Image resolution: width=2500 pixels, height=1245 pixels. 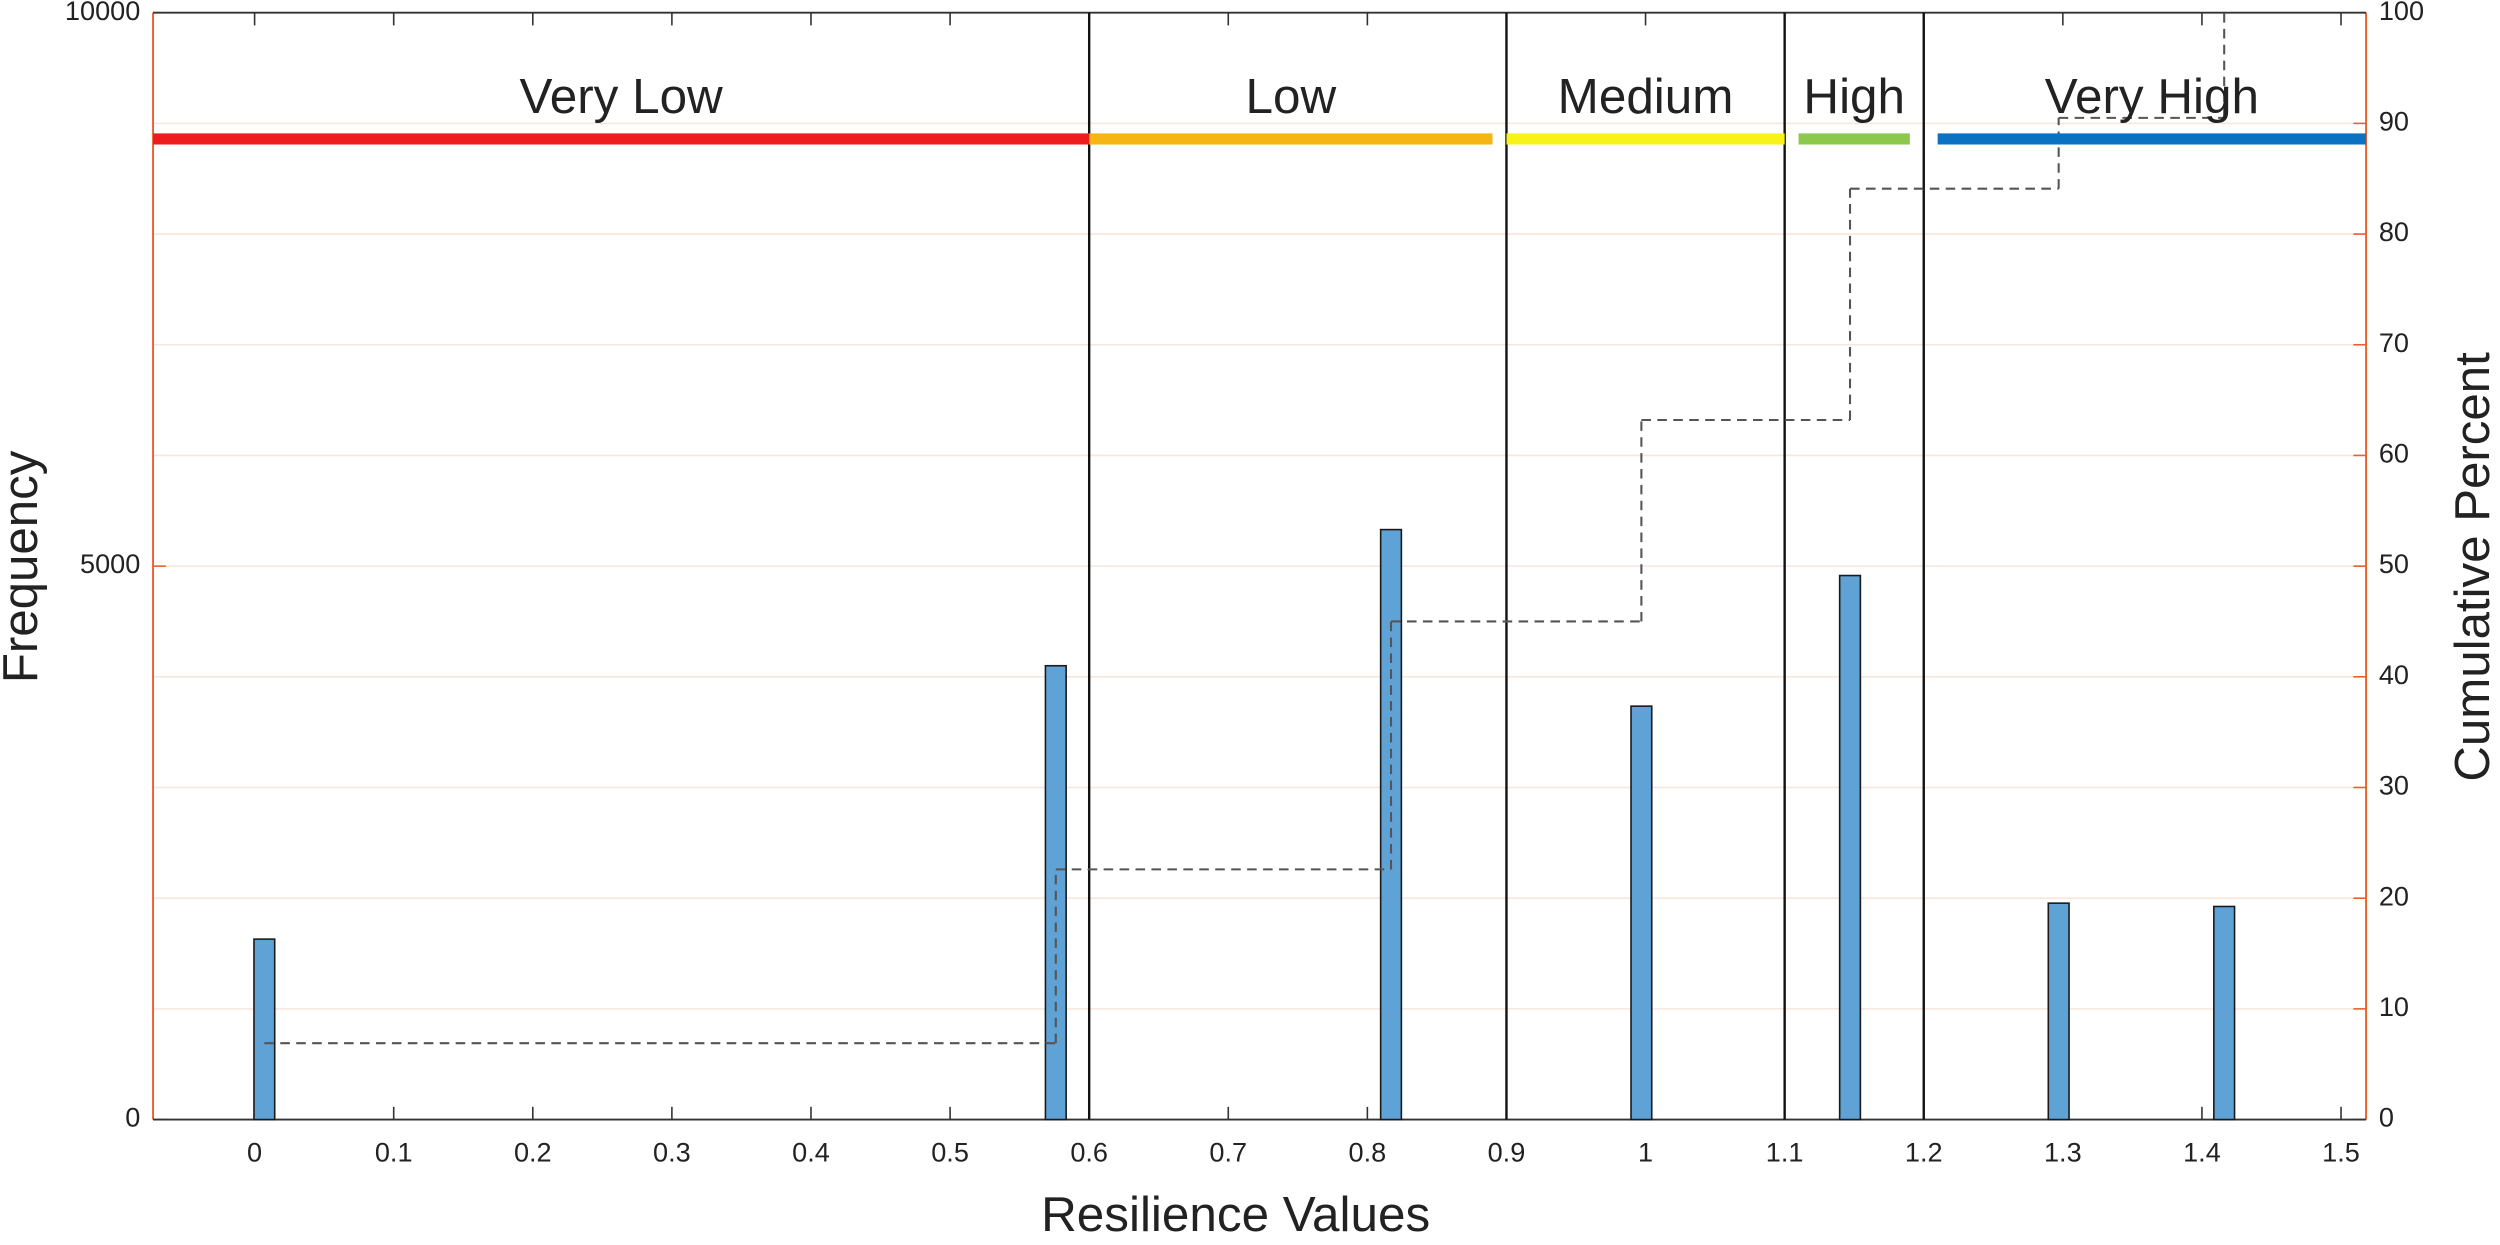 I want to click on y-tick-label: 10000, so click(x=102, y=13).